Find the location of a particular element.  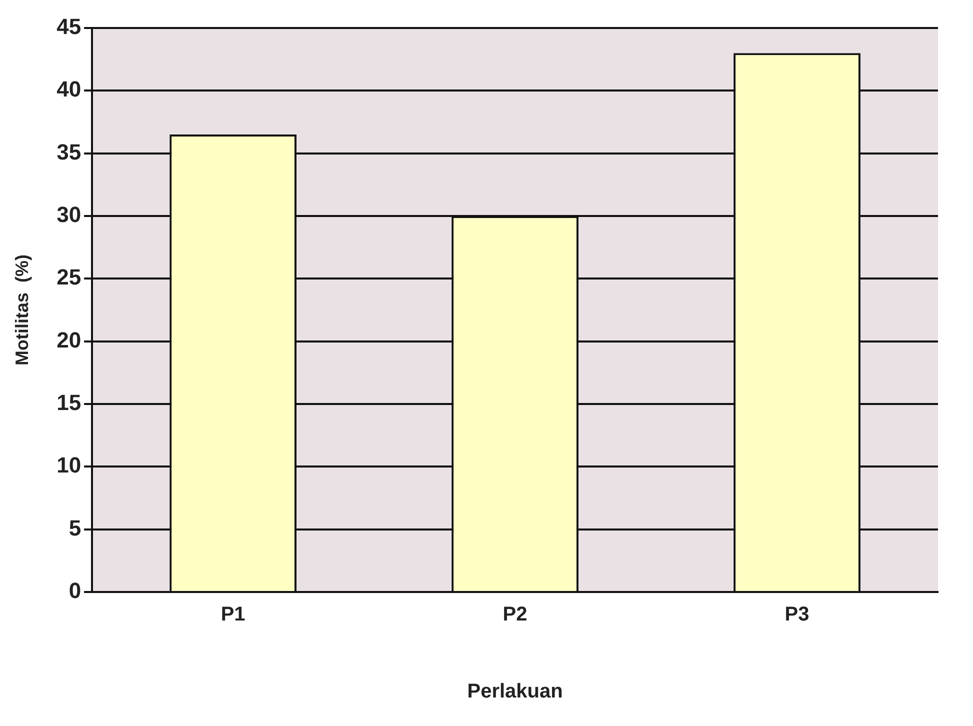

y-tick-label: 5 is located at coordinates (75, 527).